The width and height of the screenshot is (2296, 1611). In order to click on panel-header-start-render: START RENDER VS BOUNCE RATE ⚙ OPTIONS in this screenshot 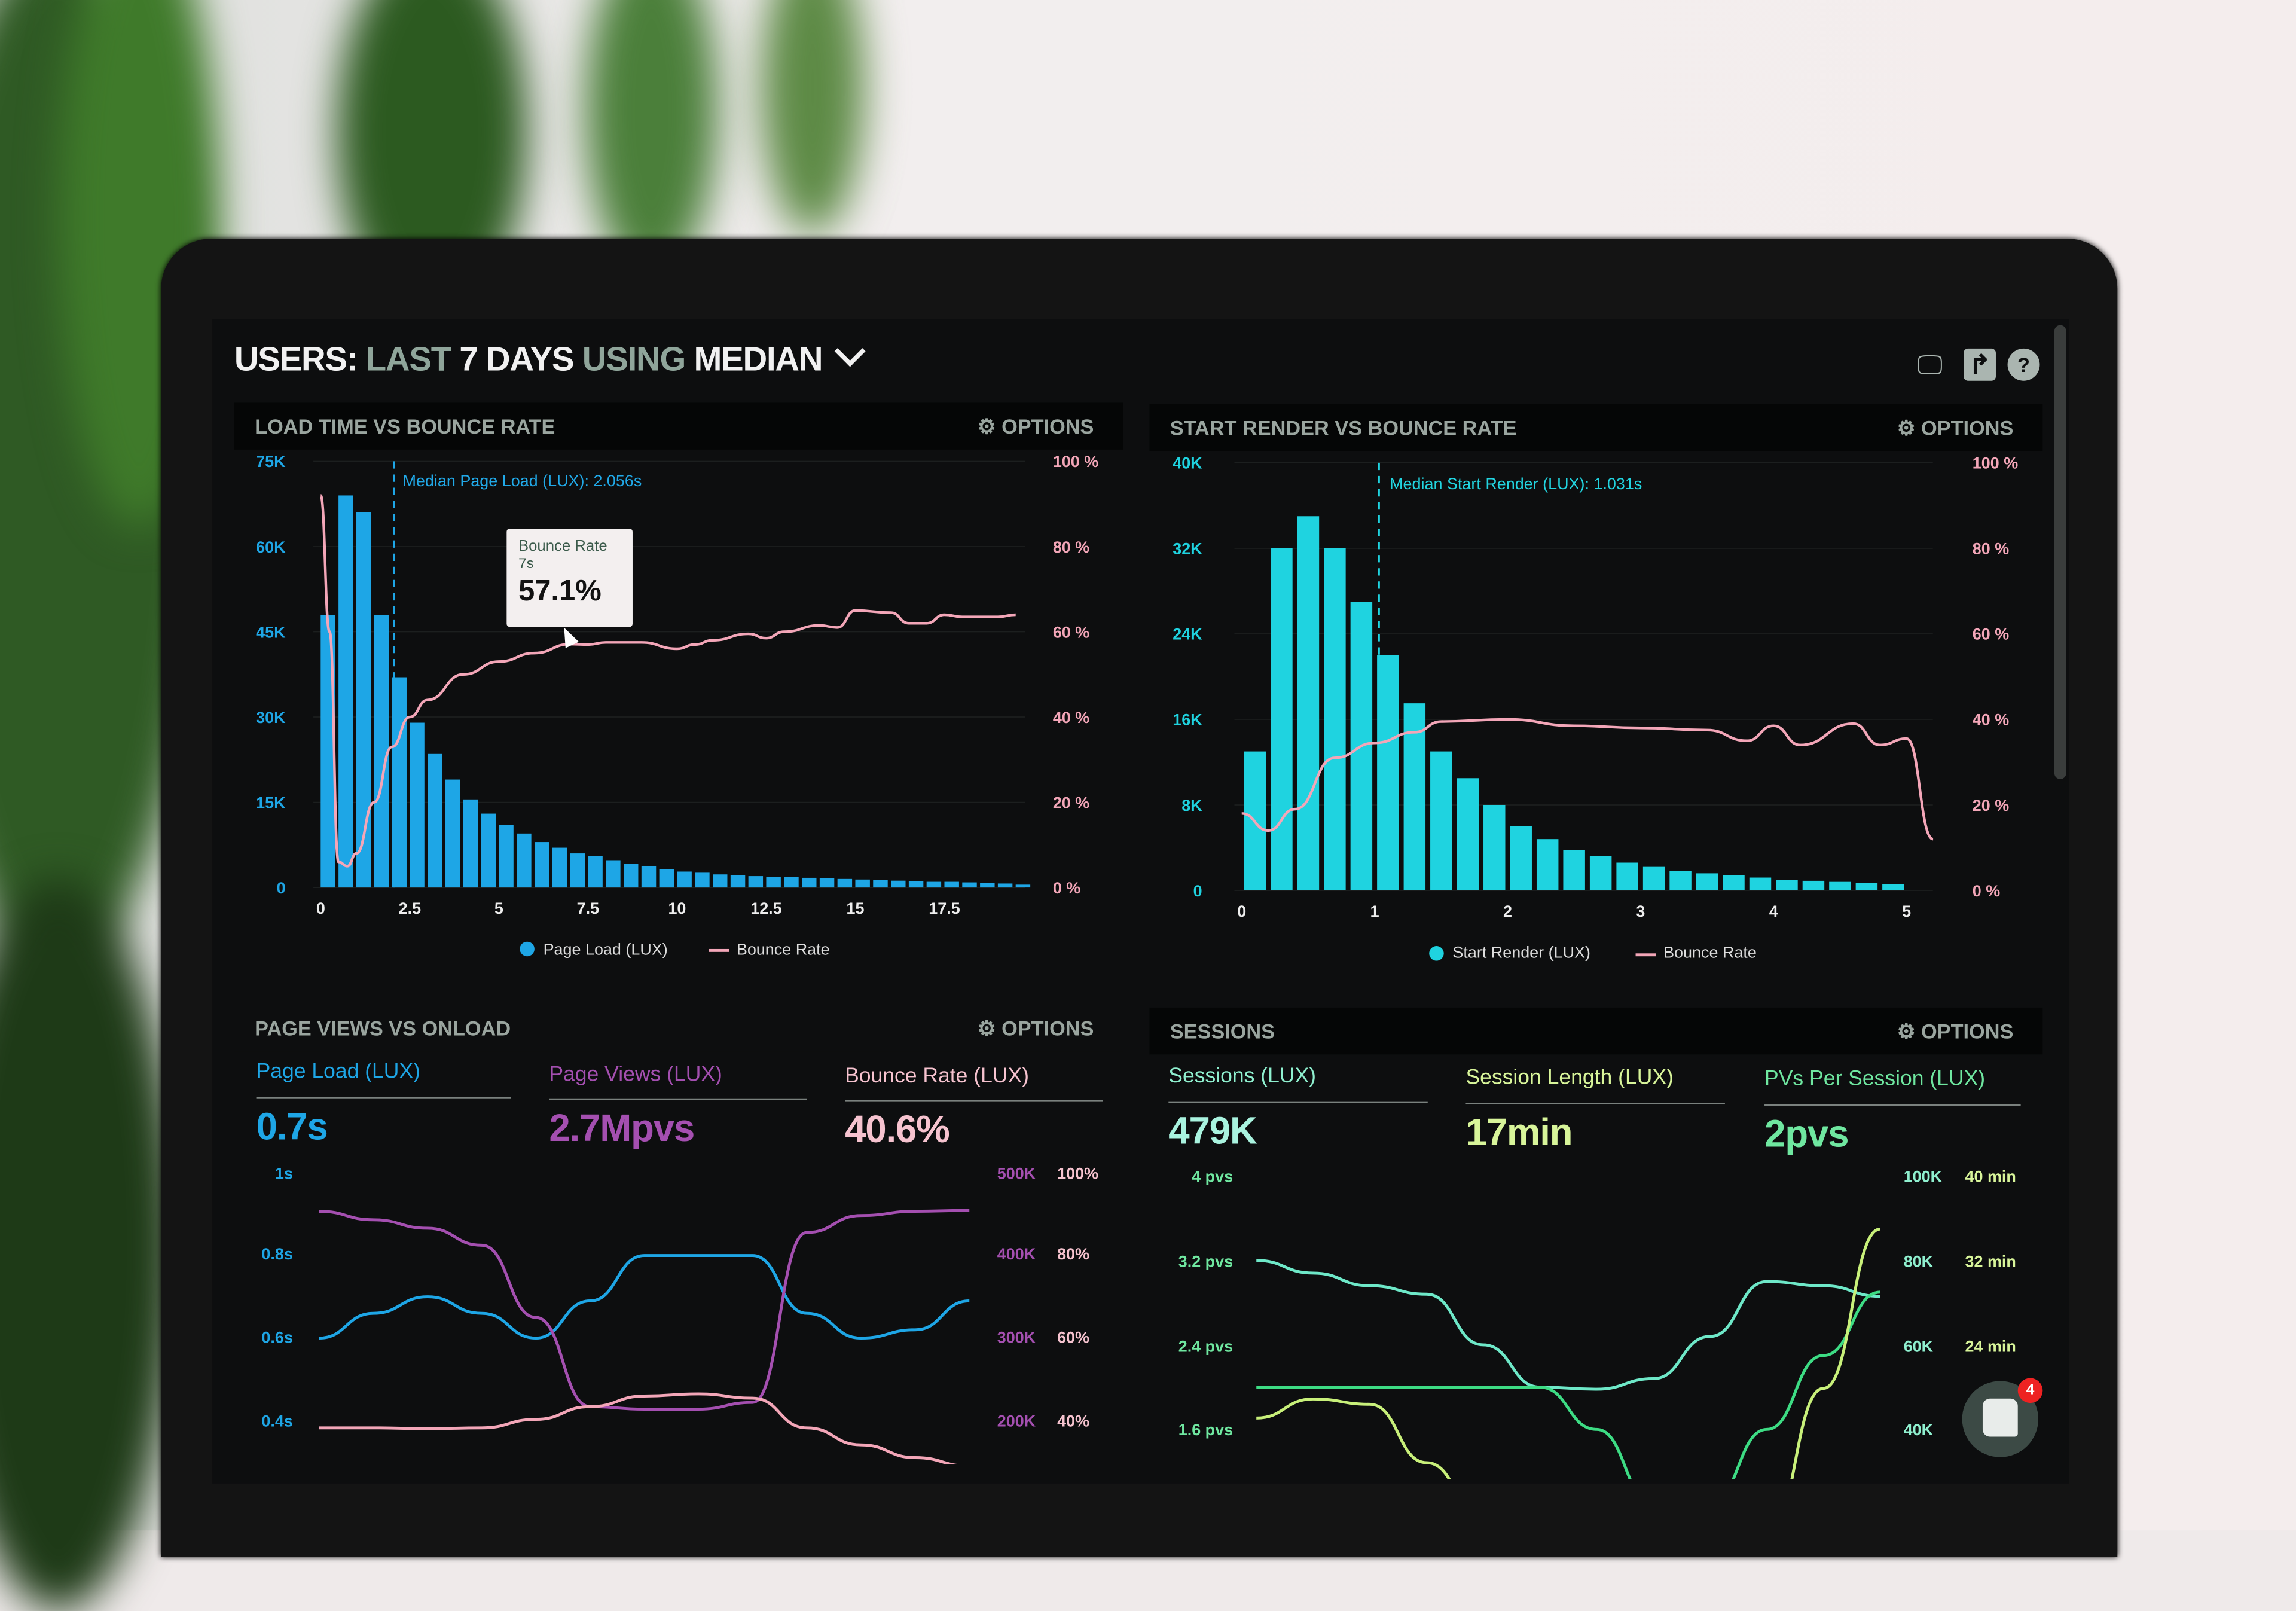, I will do `click(1596, 427)`.